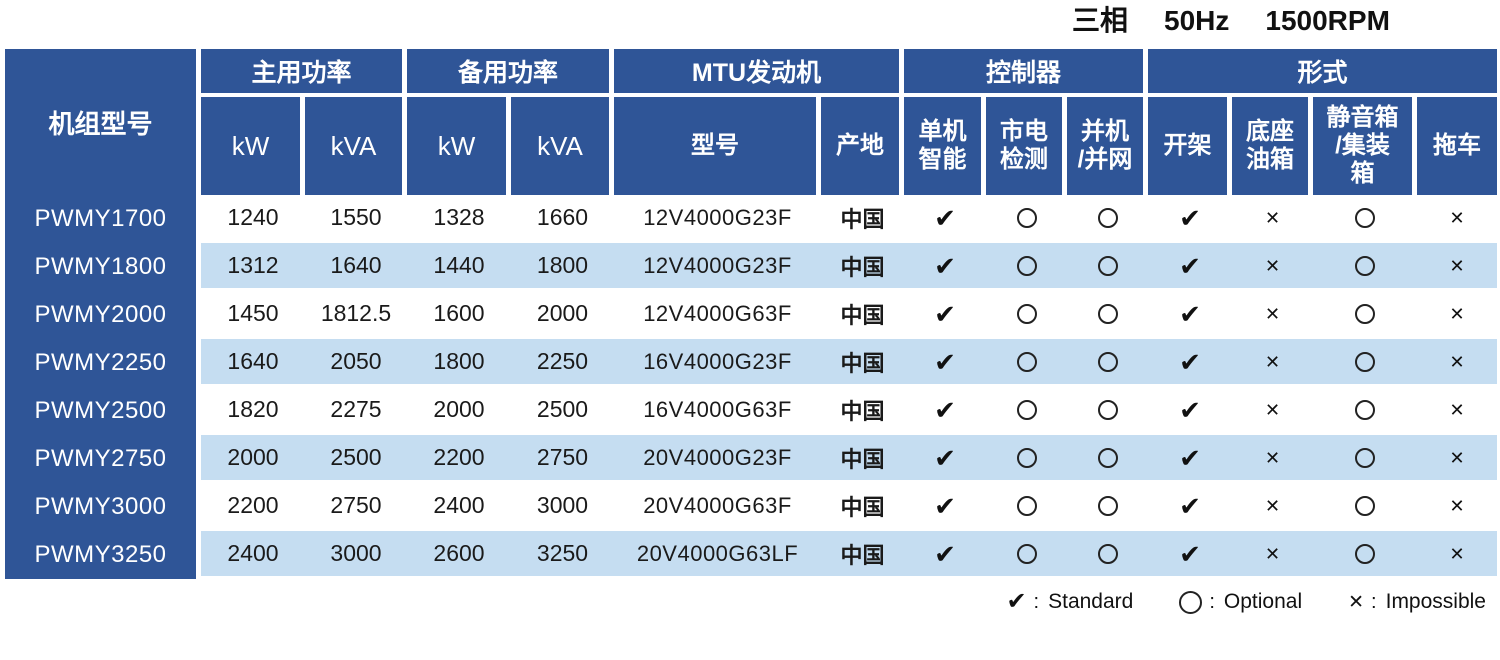  Describe the element at coordinates (1231, 21) in the screenshot. I see `rating-title: 三相 50Hz 1500RPM` at that location.